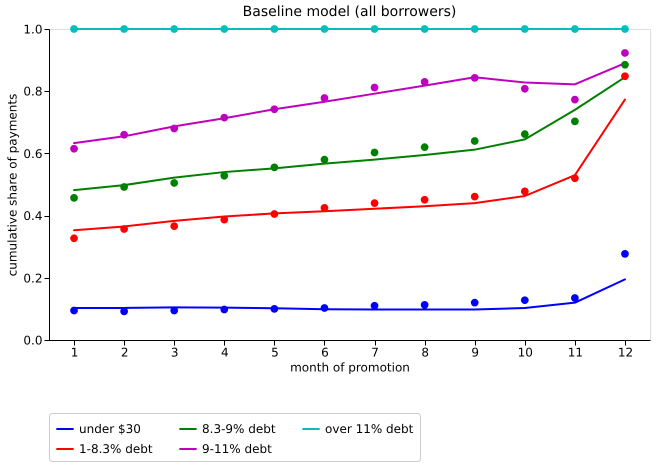 This screenshot has height=472, width=660. Describe the element at coordinates (32, 278) in the screenshot. I see `y-tick-label: 0.2` at that location.